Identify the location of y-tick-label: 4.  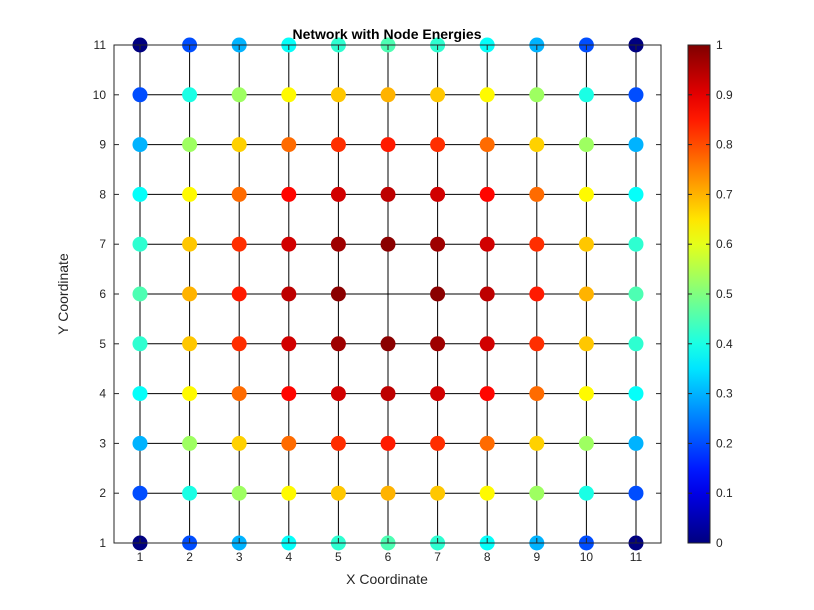
(102, 394).